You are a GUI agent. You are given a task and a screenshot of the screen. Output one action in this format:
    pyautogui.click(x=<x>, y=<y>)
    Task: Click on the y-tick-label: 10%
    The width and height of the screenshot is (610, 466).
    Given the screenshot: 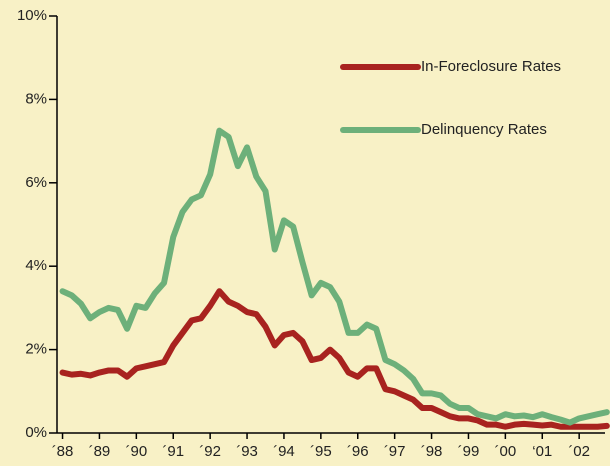 What is the action you would take?
    pyautogui.click(x=32, y=15)
    